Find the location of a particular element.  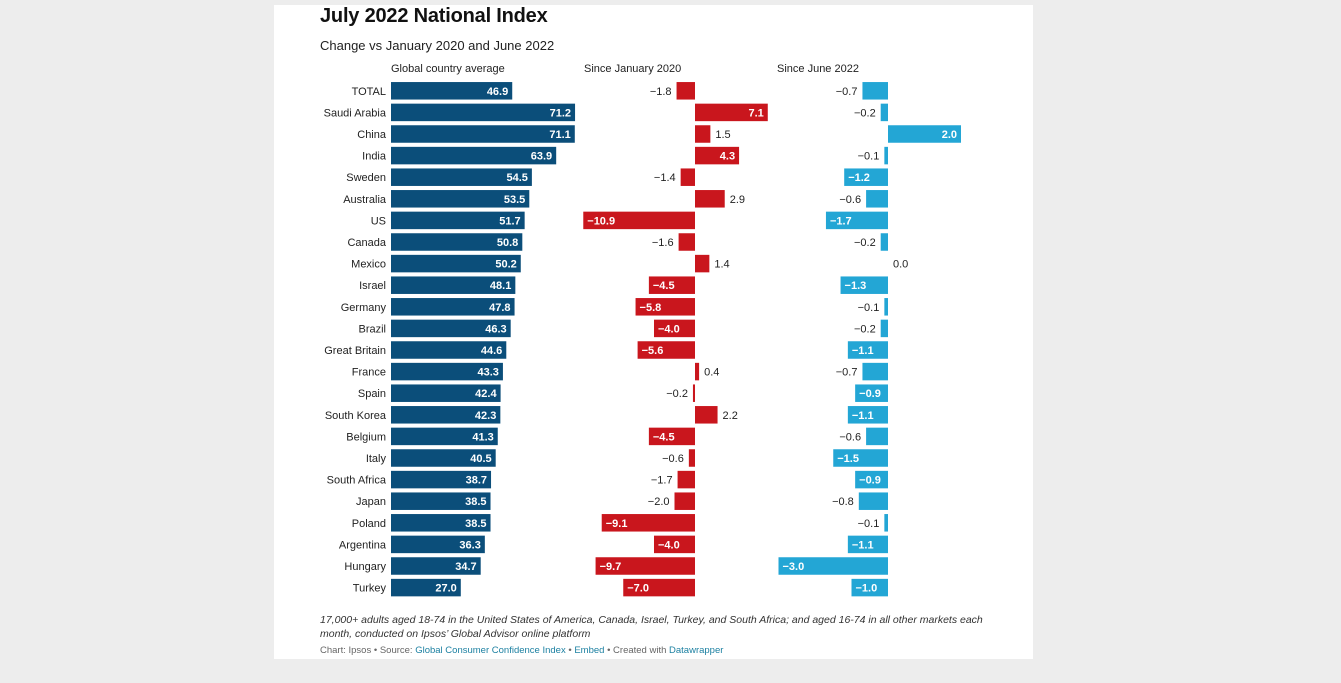

bar-jun2022-total is located at coordinates (875, 91).